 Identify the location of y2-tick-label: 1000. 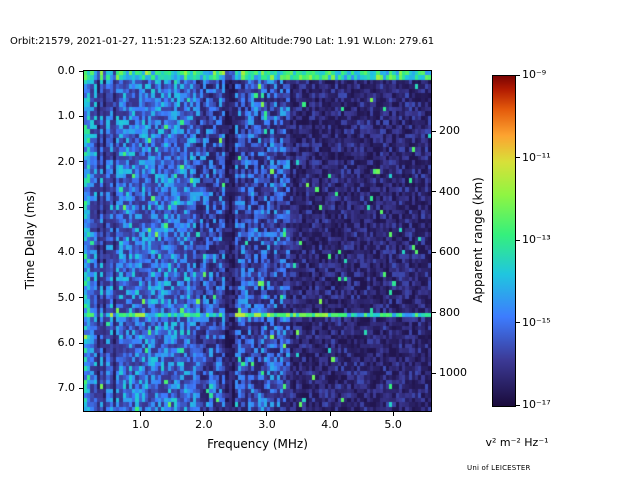
(453, 373).